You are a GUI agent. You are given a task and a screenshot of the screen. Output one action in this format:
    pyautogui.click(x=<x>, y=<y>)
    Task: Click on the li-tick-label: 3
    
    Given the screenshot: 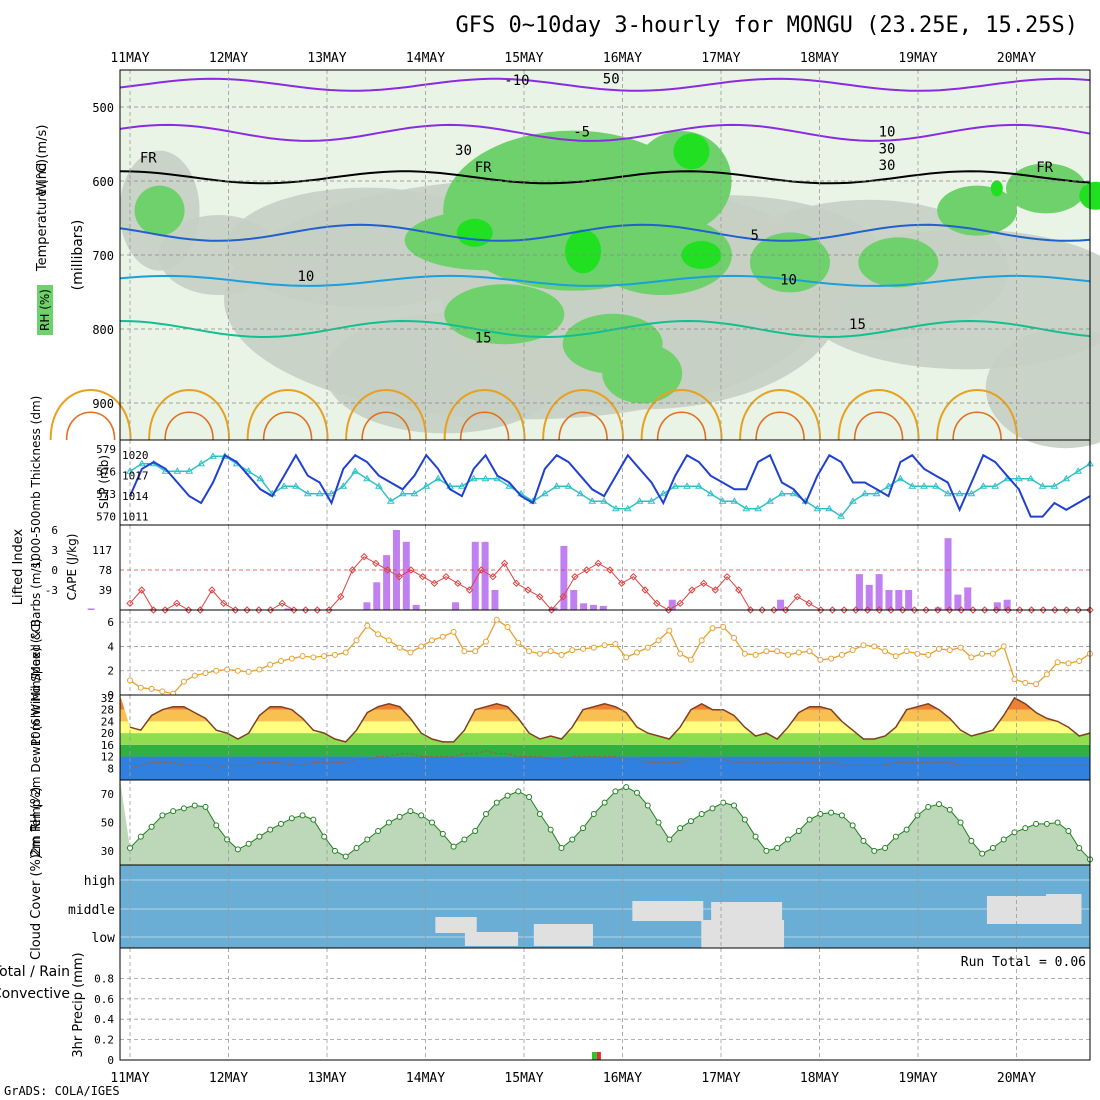 What is the action you would take?
    pyautogui.click(x=54, y=550)
    